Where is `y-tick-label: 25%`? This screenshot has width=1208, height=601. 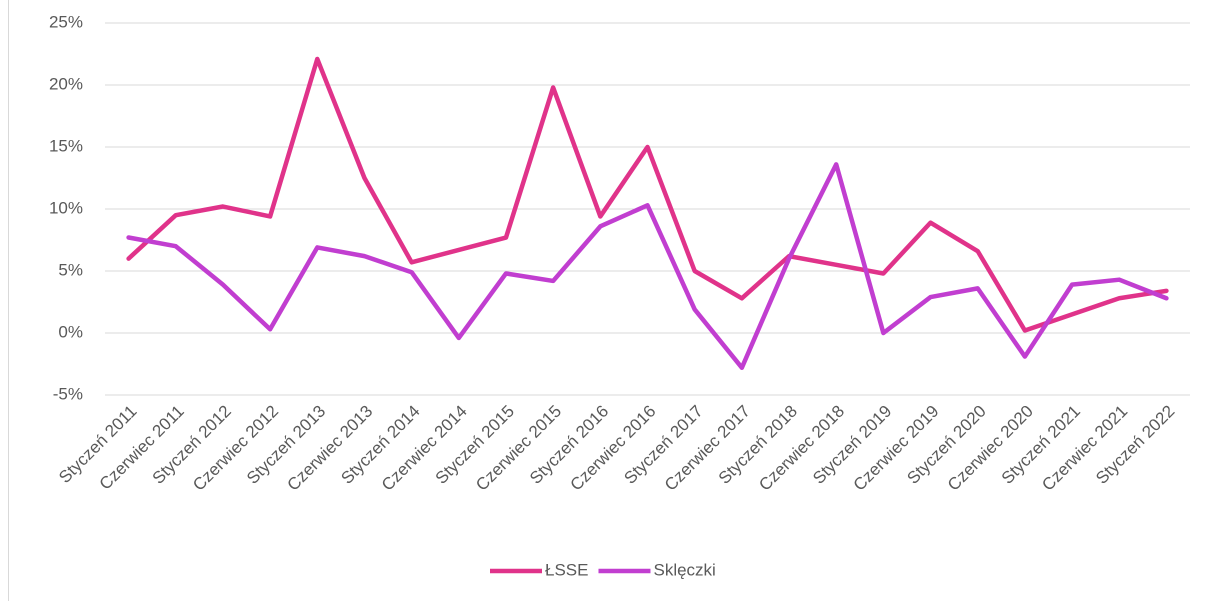
y-tick-label: 25% is located at coordinates (66, 21).